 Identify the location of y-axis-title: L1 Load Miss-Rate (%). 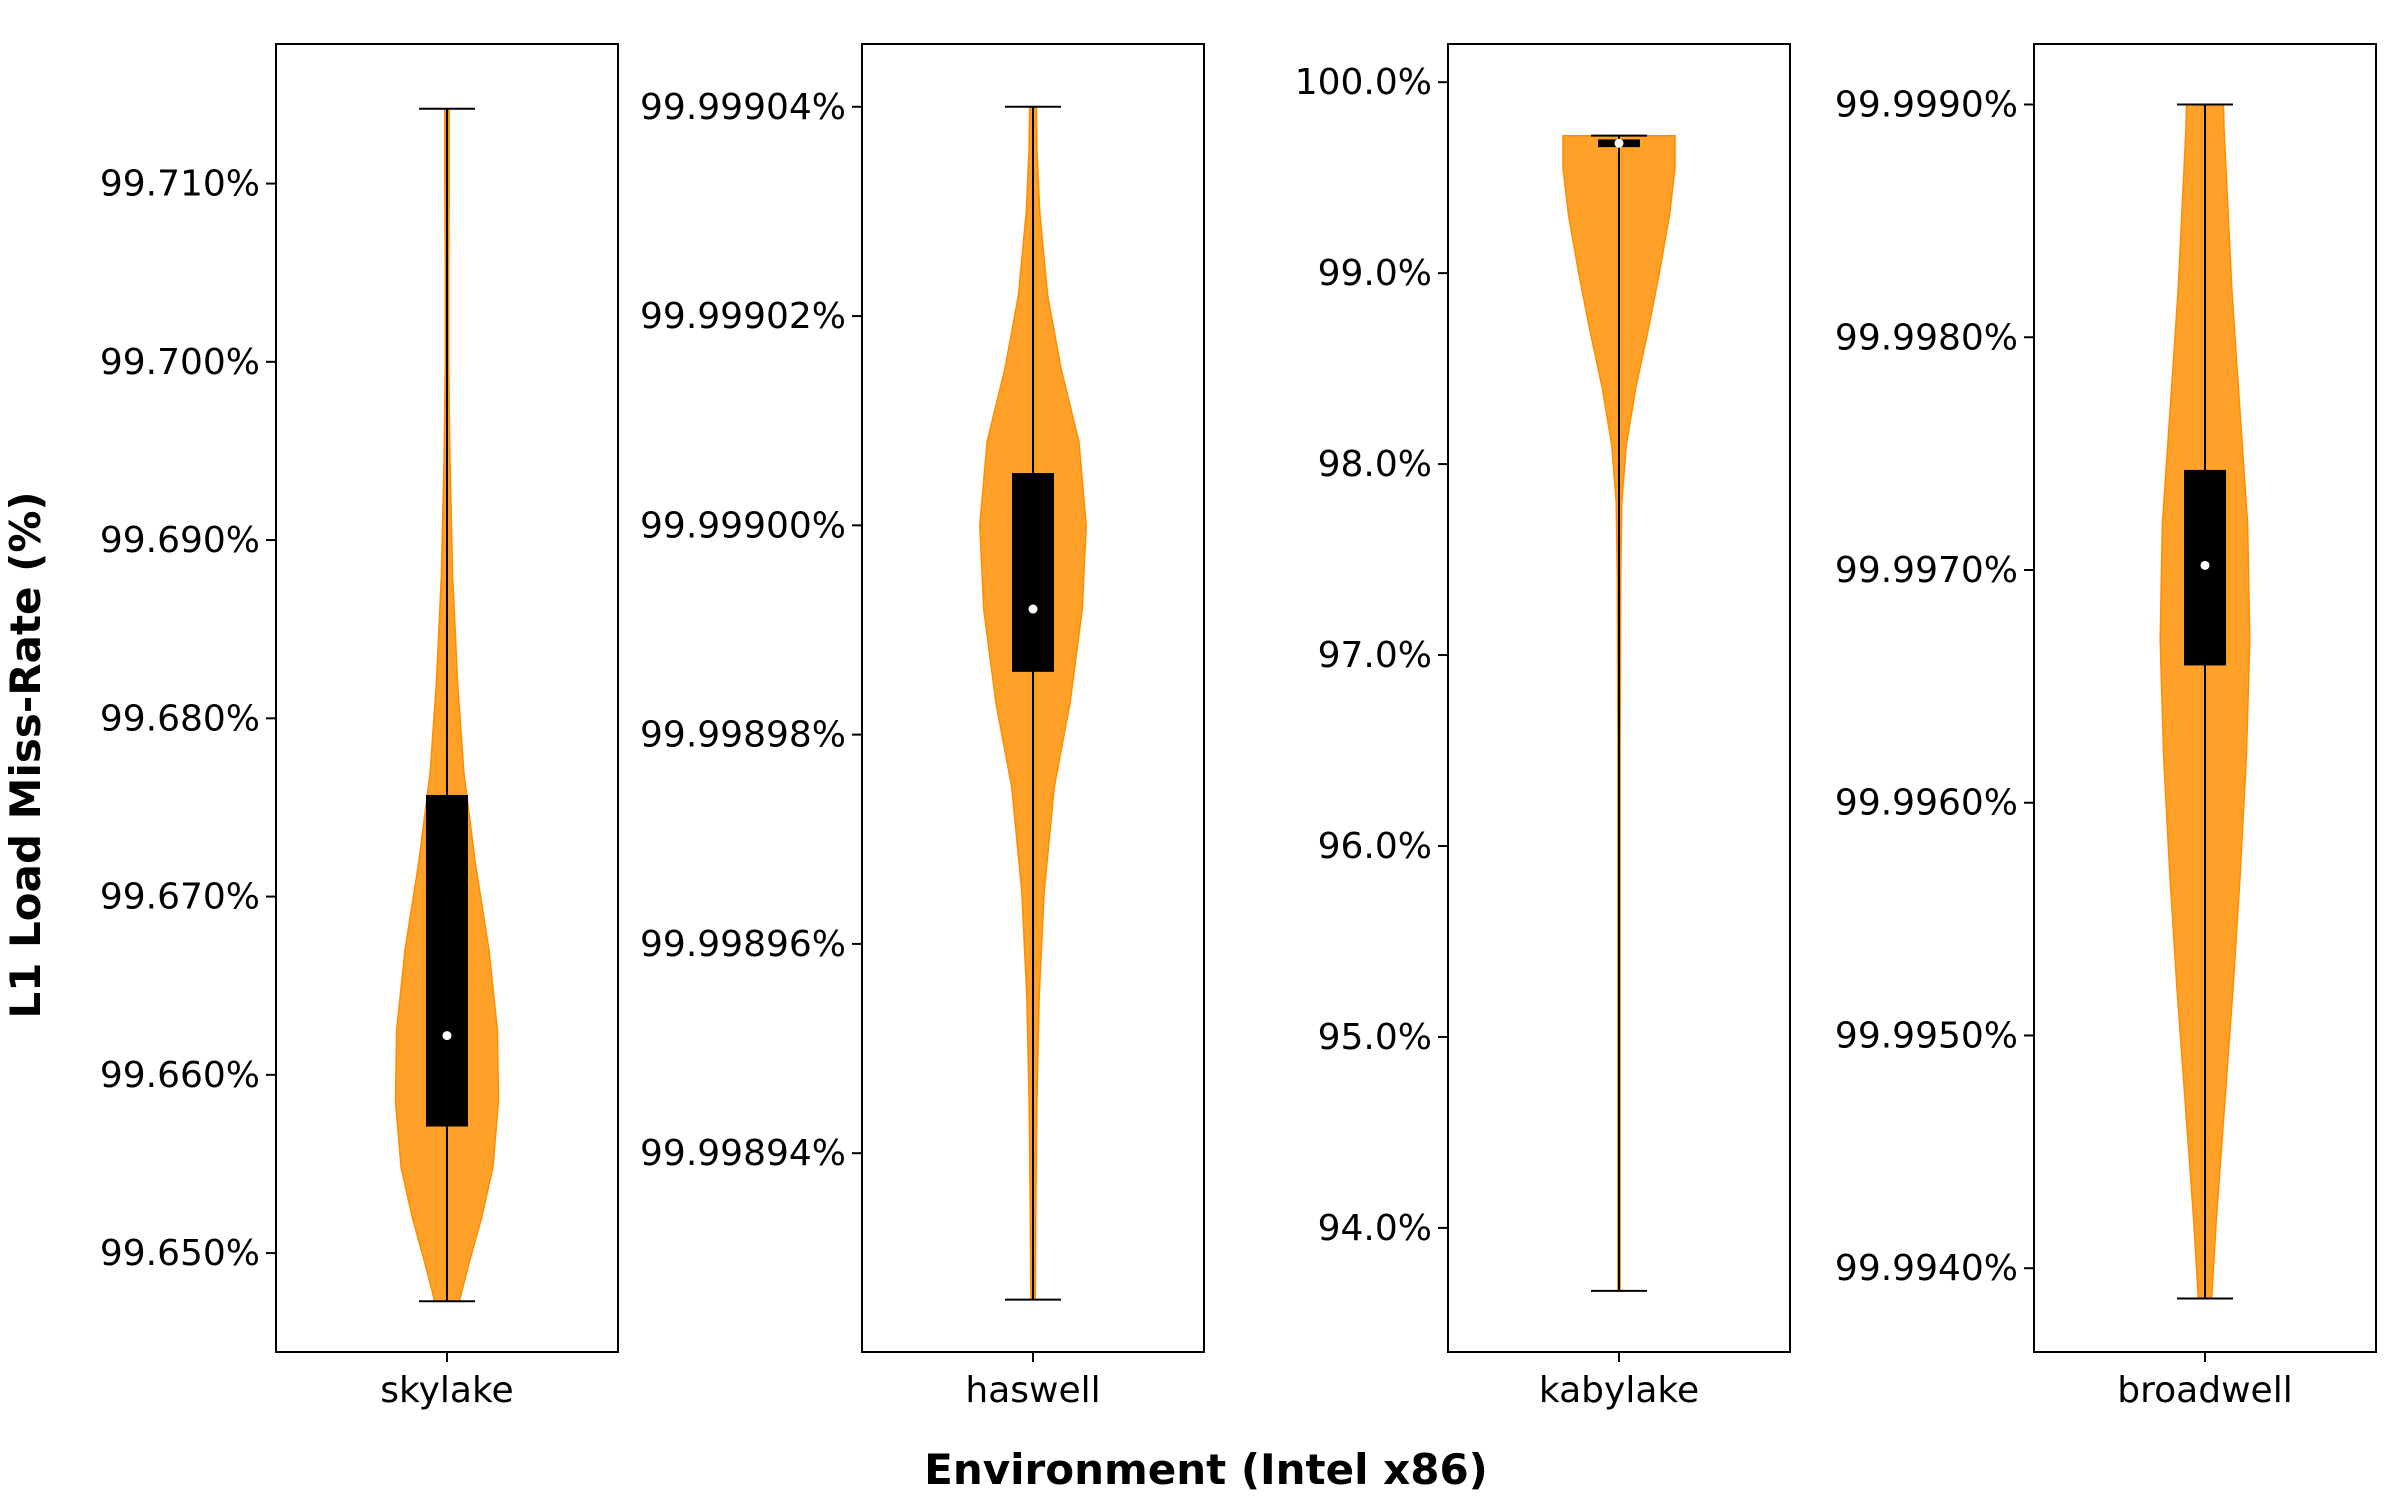
(25, 754).